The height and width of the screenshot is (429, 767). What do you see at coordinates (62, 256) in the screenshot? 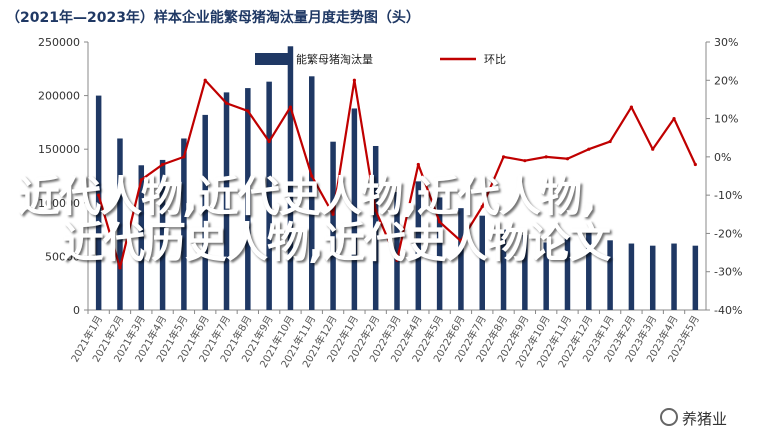
I see `left-tick-label: 50000` at bounding box center [62, 256].